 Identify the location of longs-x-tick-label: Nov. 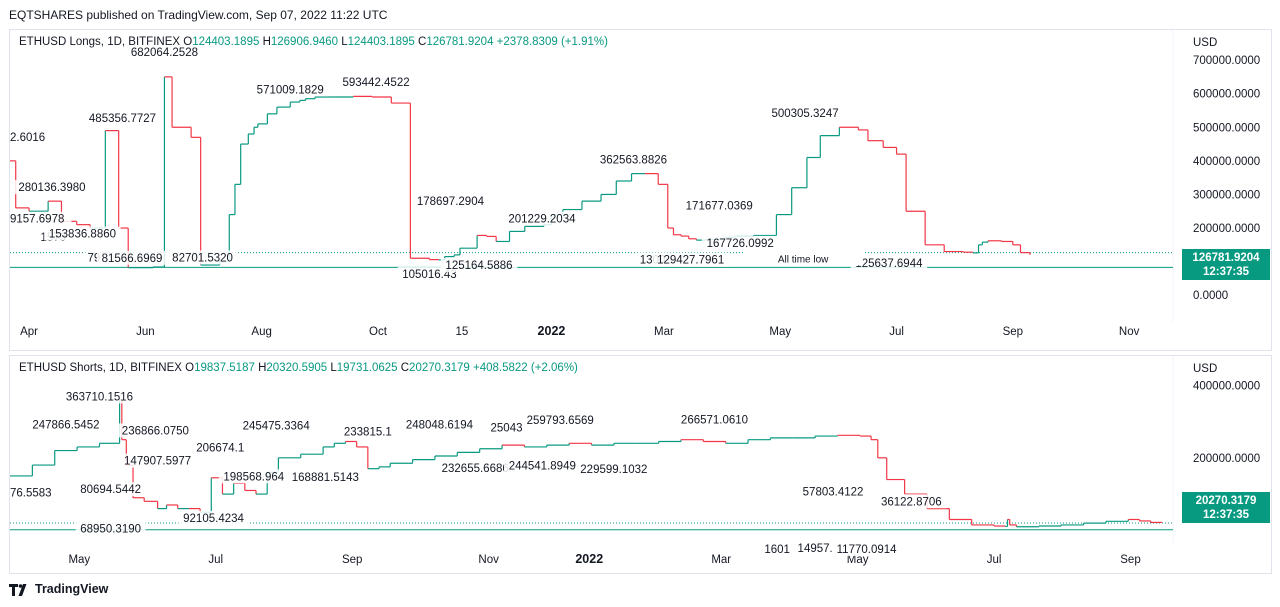
(1129, 332).